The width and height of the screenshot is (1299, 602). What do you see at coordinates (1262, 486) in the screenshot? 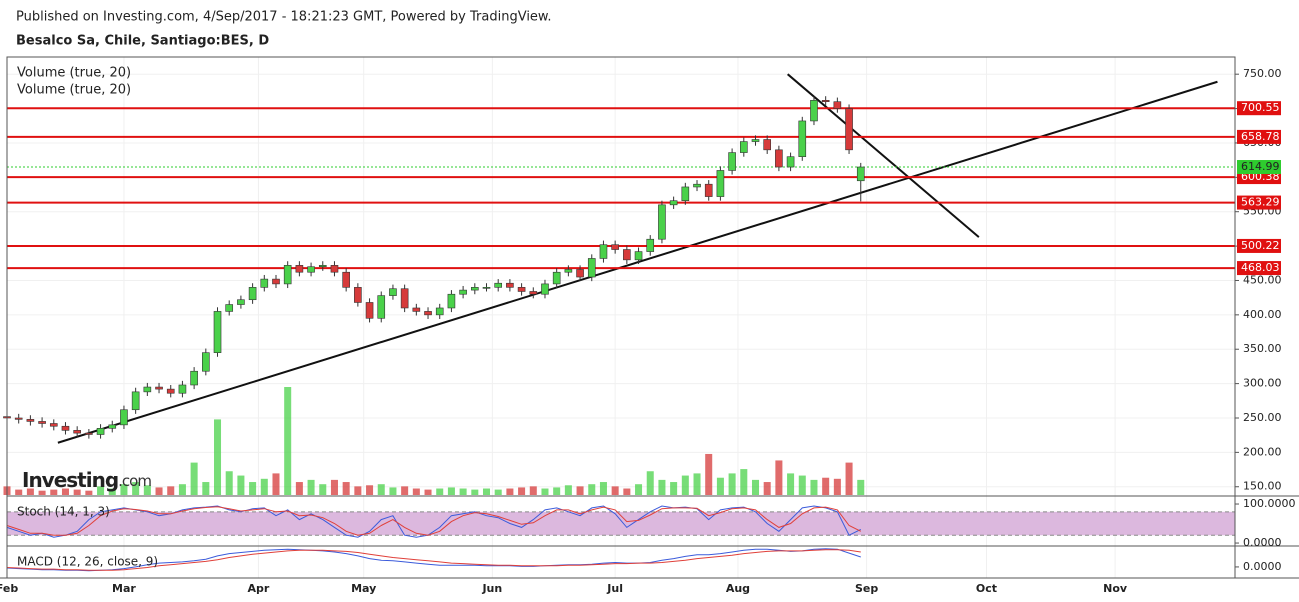
I see `y-tick-label: 150.00` at bounding box center [1262, 486].